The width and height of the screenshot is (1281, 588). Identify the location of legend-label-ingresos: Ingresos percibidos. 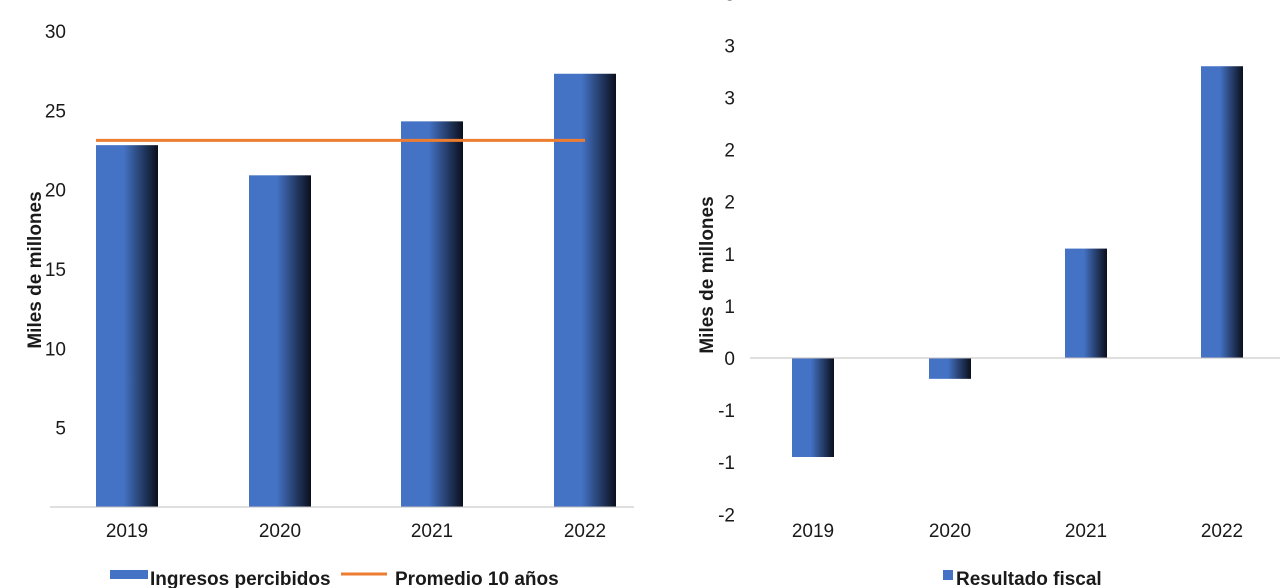
(240, 578).